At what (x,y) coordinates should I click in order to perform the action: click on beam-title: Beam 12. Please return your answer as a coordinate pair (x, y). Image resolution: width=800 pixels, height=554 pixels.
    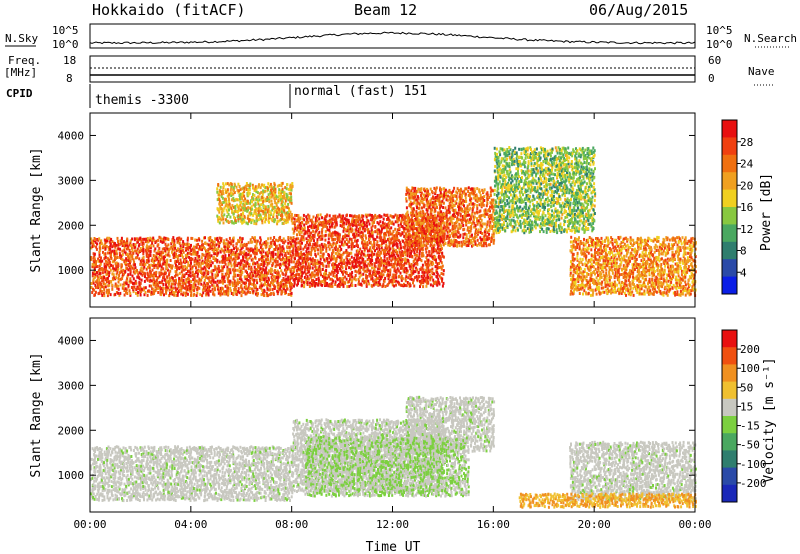
    Looking at the image, I should click on (385, 10).